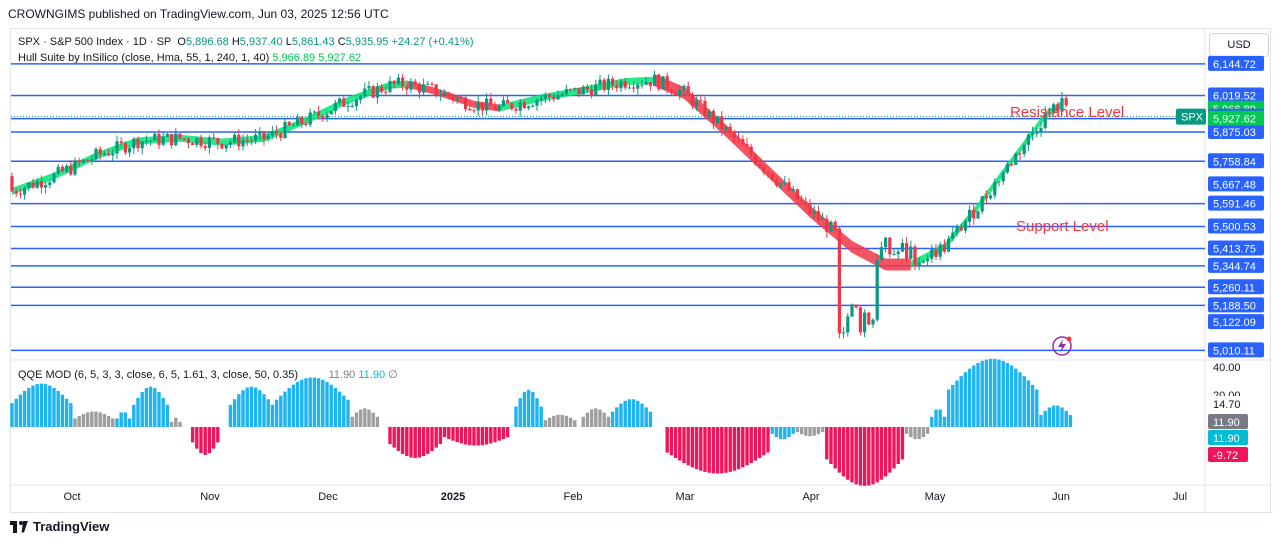 This screenshot has width=1281, height=546. Describe the element at coordinates (210, 497) in the screenshot. I see `time-axis-tick: Nov` at that location.